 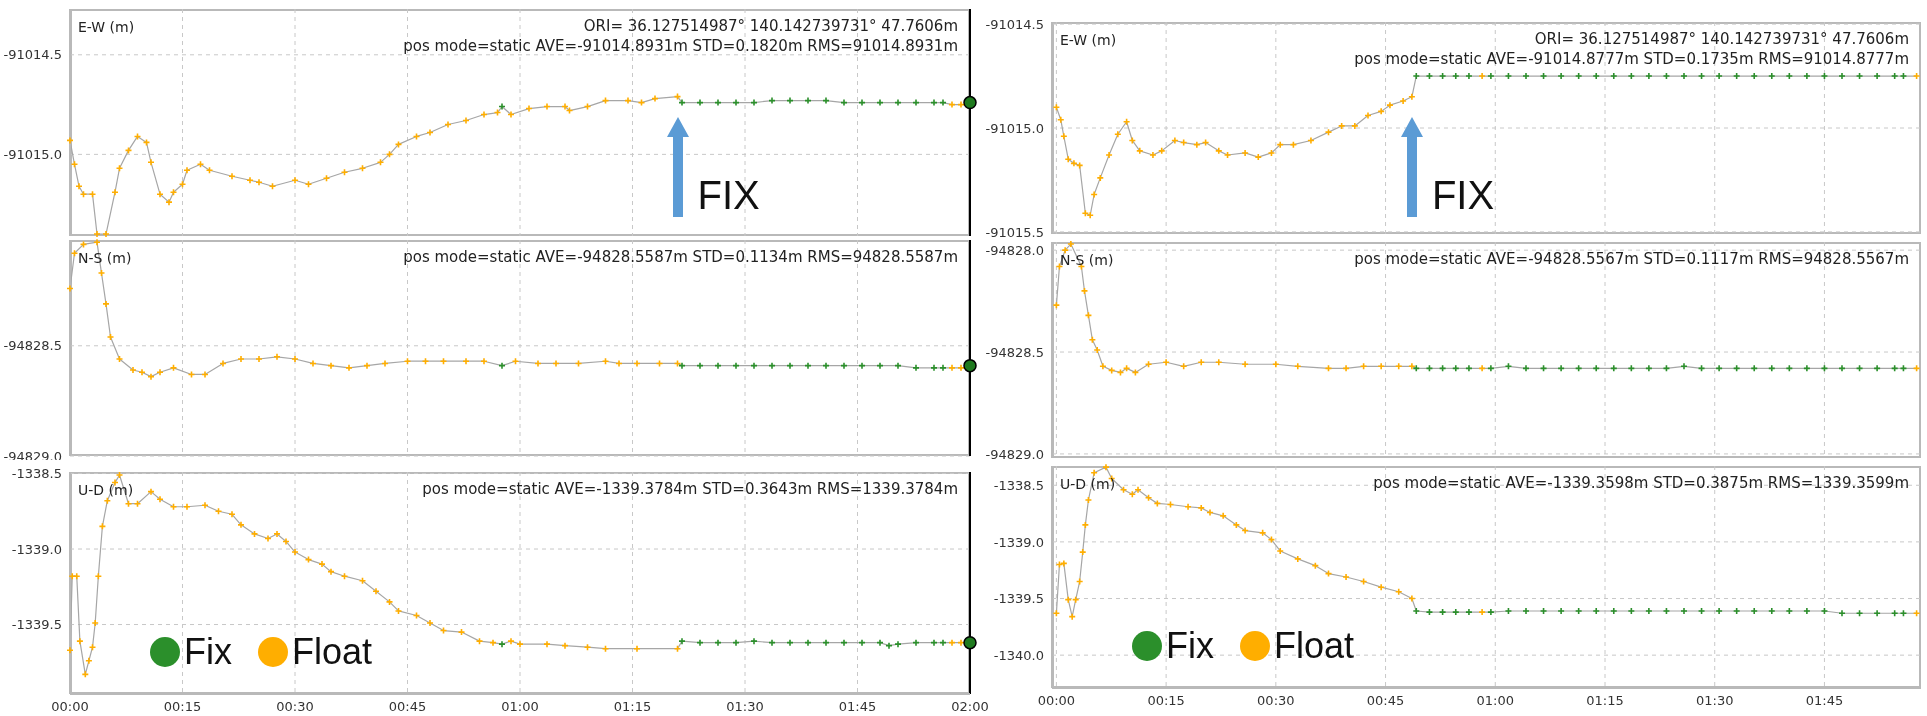 I want to click on annotation: pos mode=static AVE=-1339.3598m STD=0.3875m RMS=1339.3599m, so click(x=1641, y=483).